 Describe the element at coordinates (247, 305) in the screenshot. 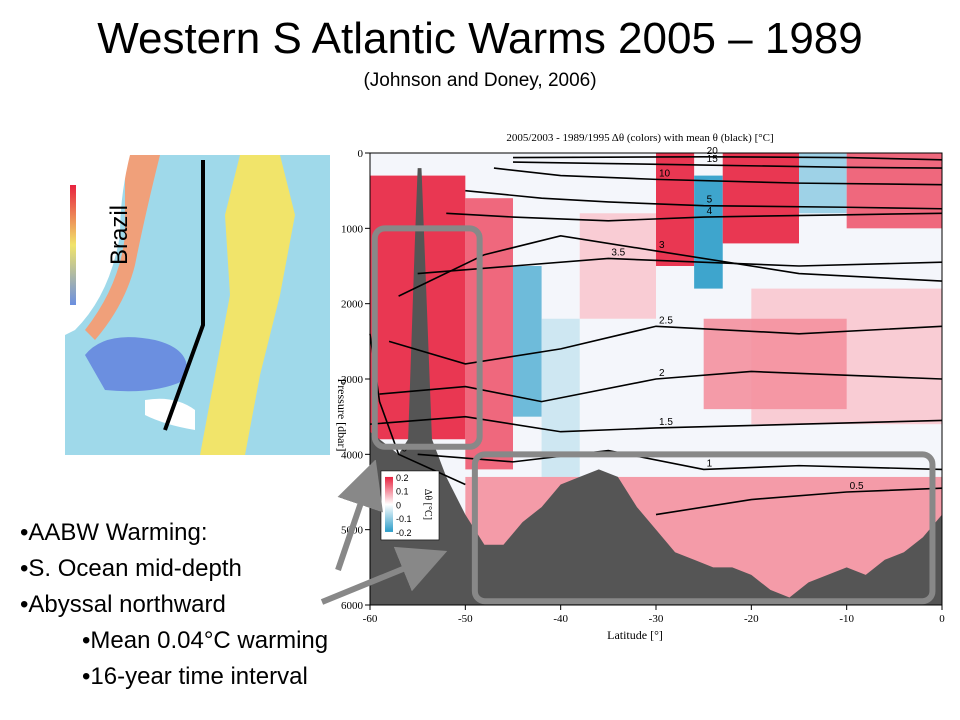

I see `map-warm-band` at that location.